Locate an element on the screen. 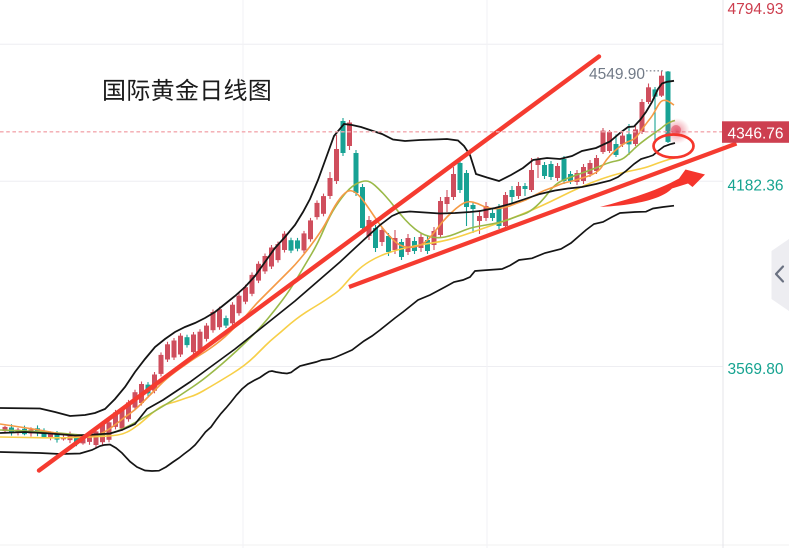 The image size is (789, 548). svg-text: 4346.76 is located at coordinates (756, 133).